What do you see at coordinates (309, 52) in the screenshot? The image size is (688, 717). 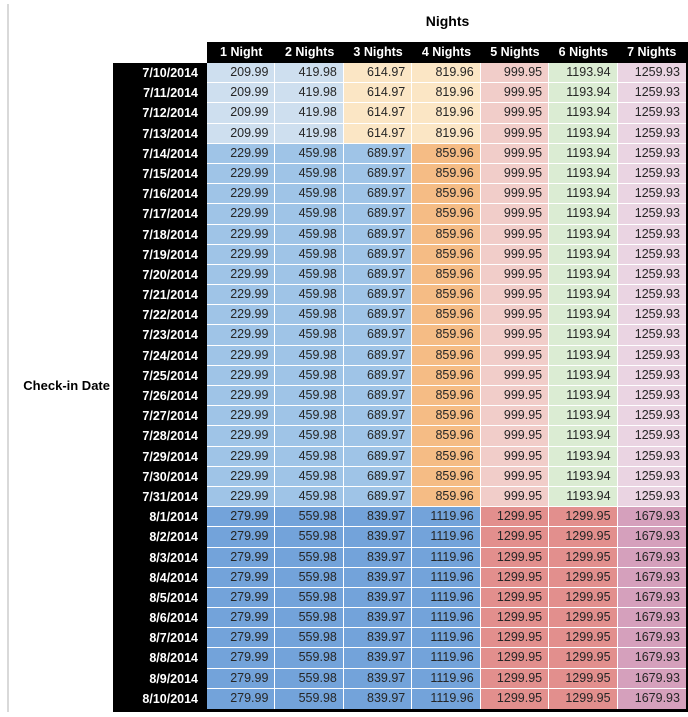 I see `column-header: 2 Nights` at bounding box center [309, 52].